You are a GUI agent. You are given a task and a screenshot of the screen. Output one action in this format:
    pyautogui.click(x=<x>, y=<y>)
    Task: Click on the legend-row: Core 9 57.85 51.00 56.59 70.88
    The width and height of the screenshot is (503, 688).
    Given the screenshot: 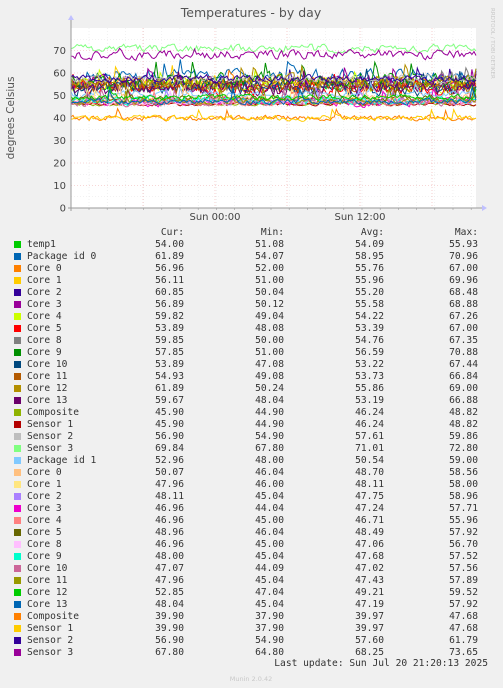 What is the action you would take?
    pyautogui.click(x=251, y=353)
    